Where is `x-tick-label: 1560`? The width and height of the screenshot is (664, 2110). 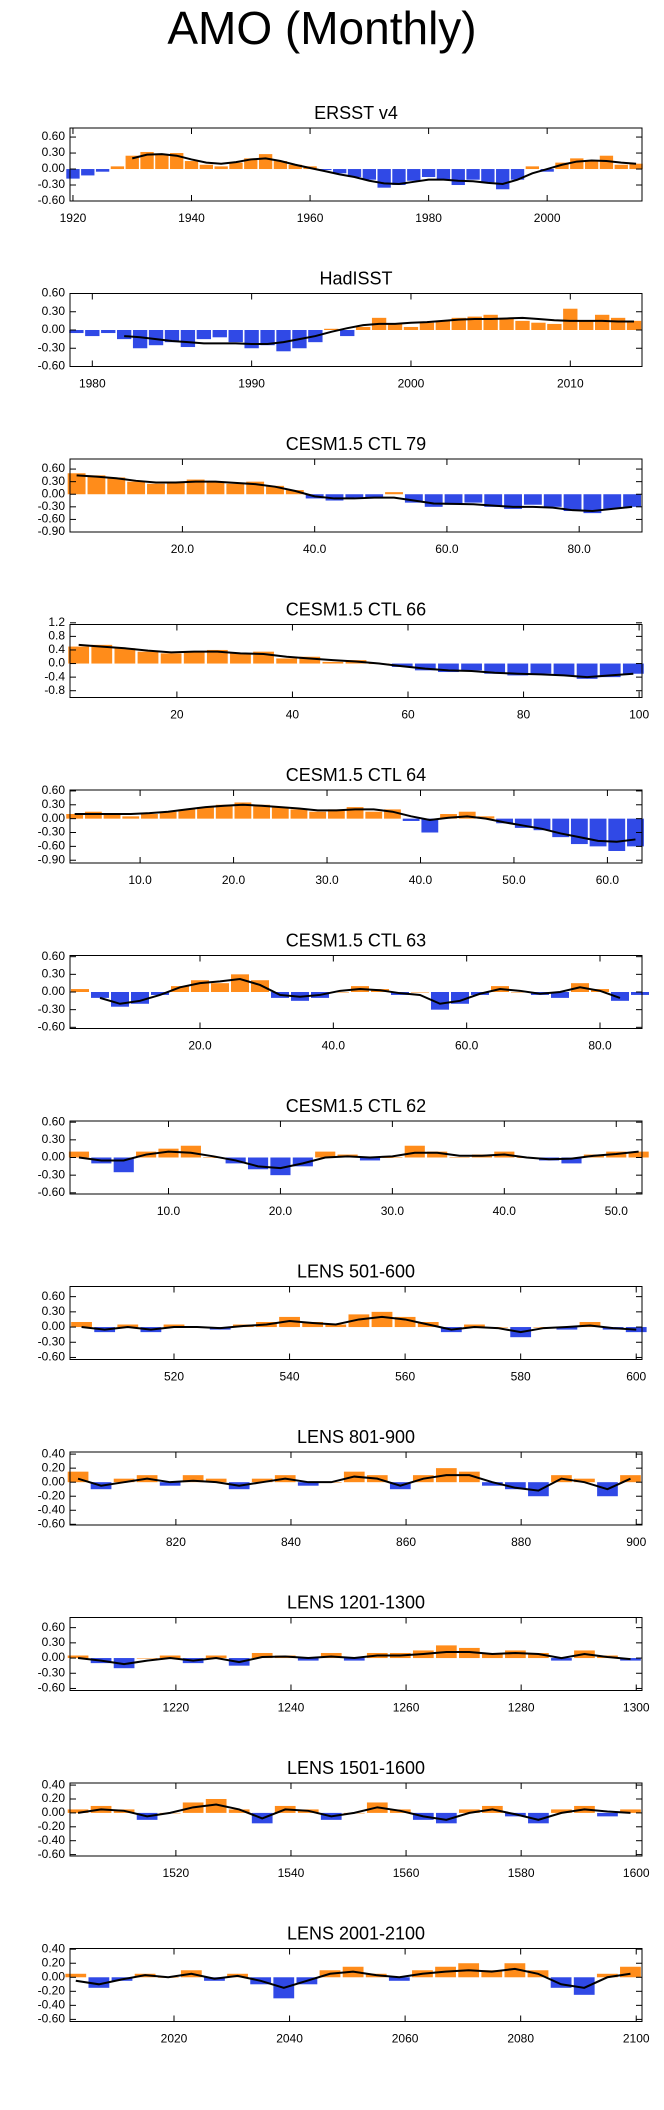 x-tick-label: 1560 is located at coordinates (406, 1873).